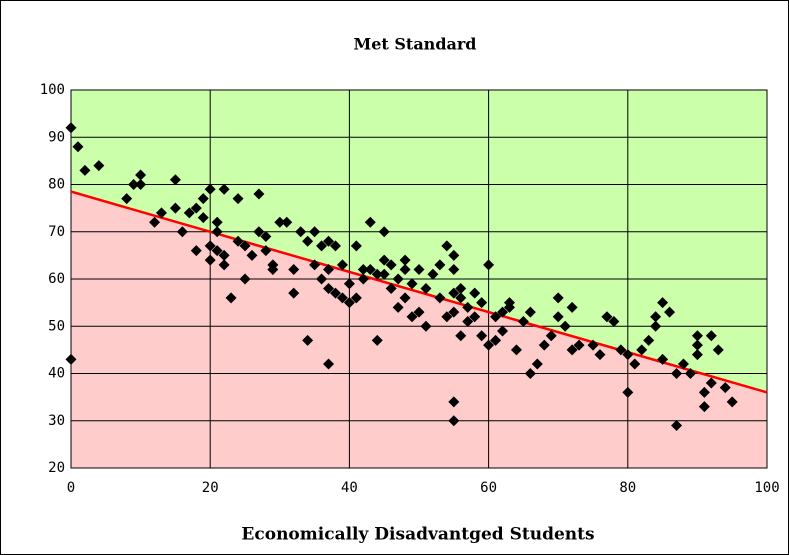  I want to click on y-tick-label: 50, so click(56, 326).